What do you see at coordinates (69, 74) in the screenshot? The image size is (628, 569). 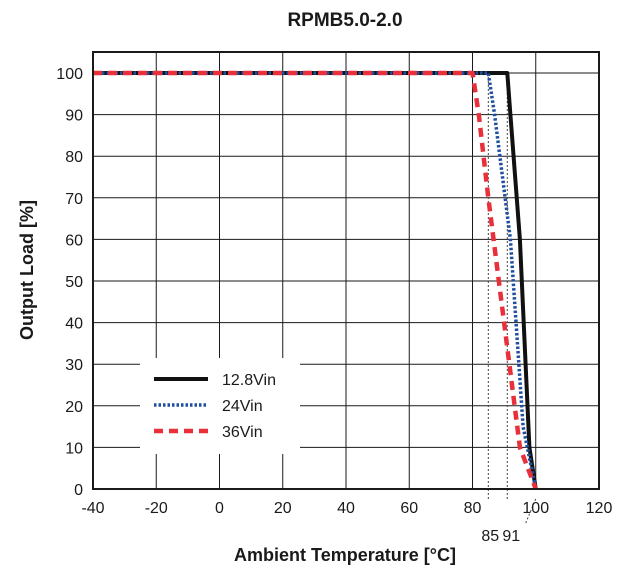 I see `y-tick-label: 100` at bounding box center [69, 74].